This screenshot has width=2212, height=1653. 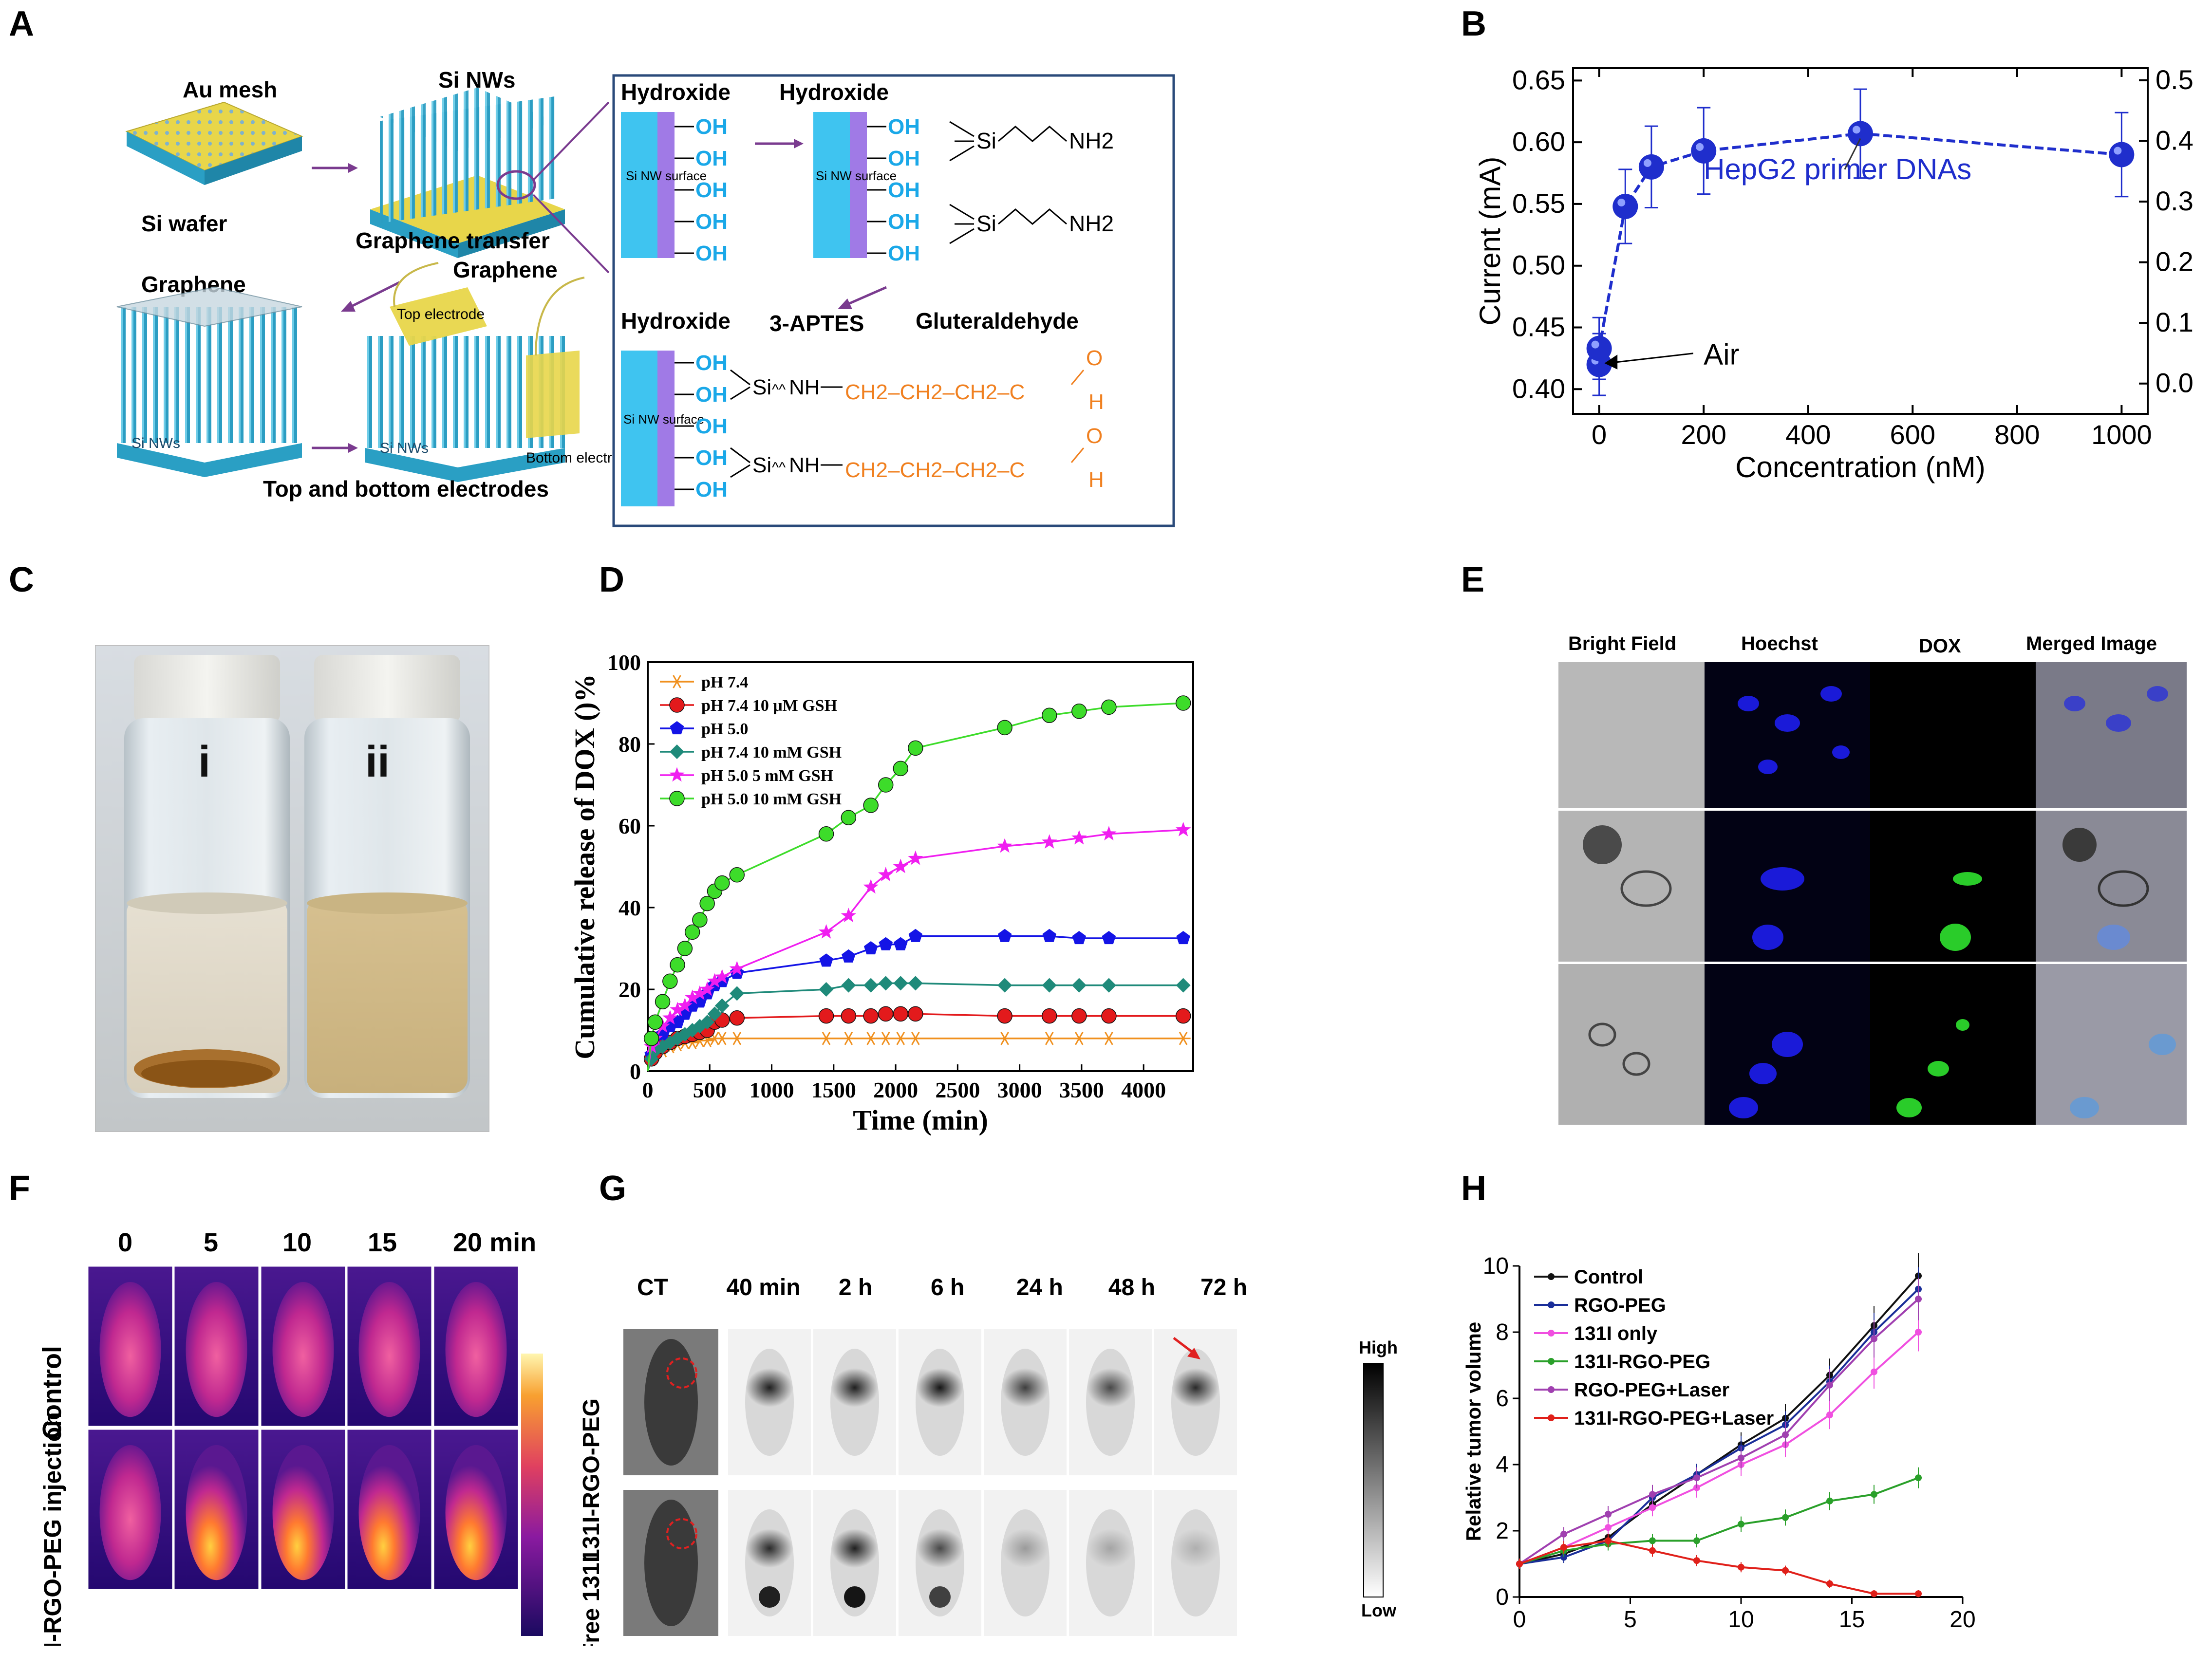 I want to click on top-bottom-electrodes-label: Top and bottom electrodes, so click(x=406, y=488).